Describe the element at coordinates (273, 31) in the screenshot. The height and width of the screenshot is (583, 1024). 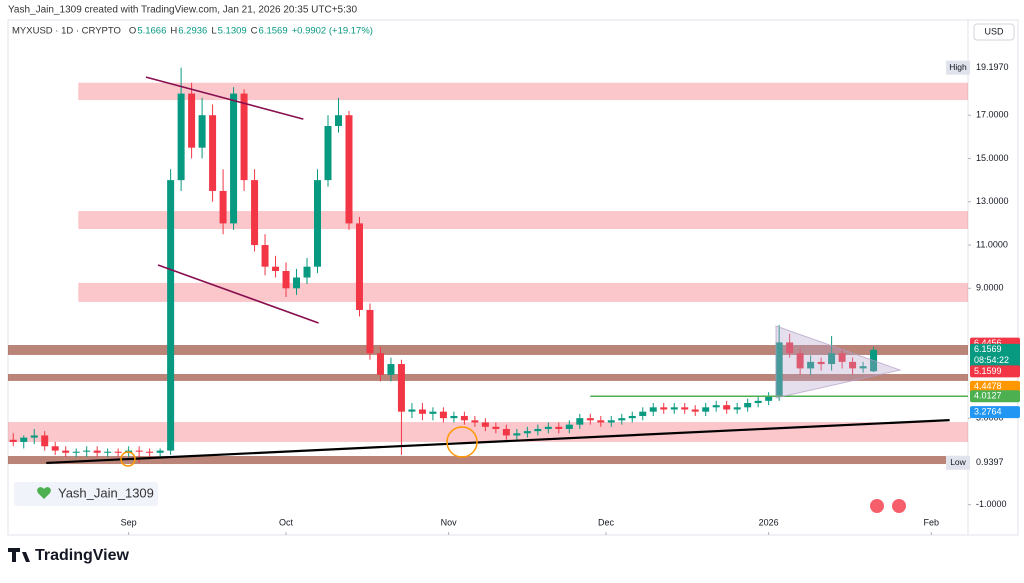
I see `ohlc-value: 6.1569` at that location.